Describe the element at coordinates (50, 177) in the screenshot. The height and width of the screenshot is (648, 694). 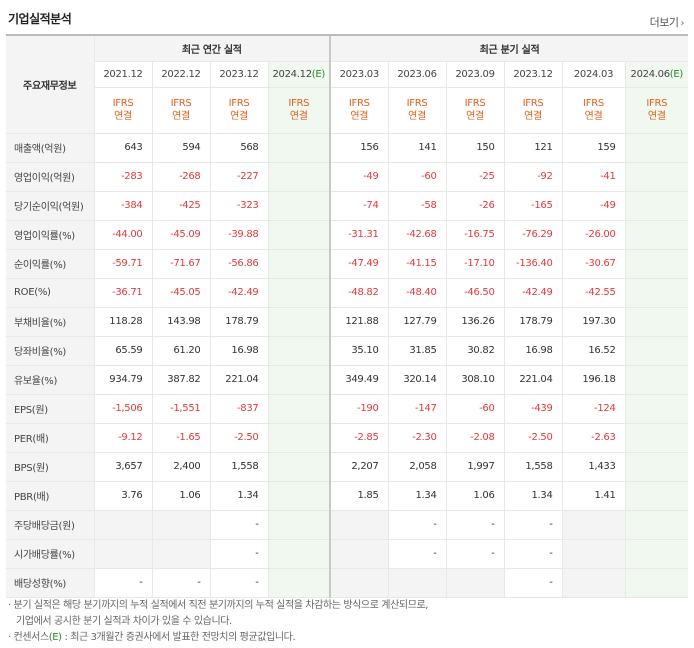
I see `row-label: 영업이익(억원)` at that location.